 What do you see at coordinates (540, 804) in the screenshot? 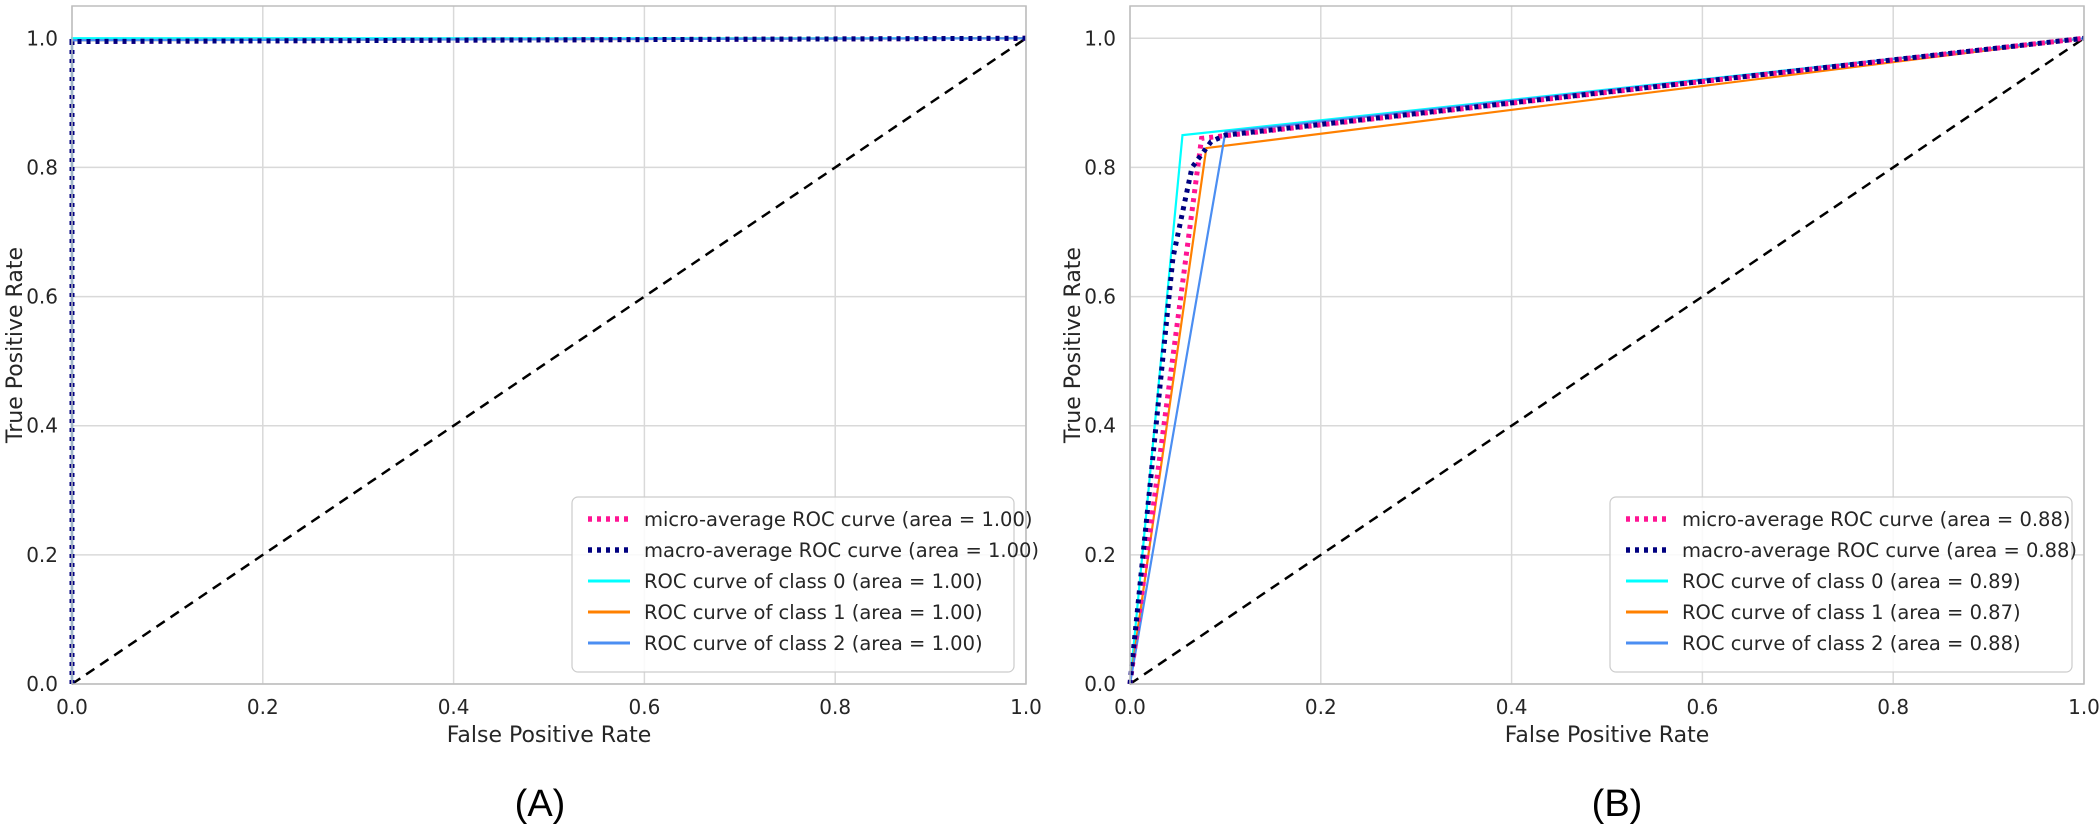
I see `panel-label: (A)` at bounding box center [540, 804].